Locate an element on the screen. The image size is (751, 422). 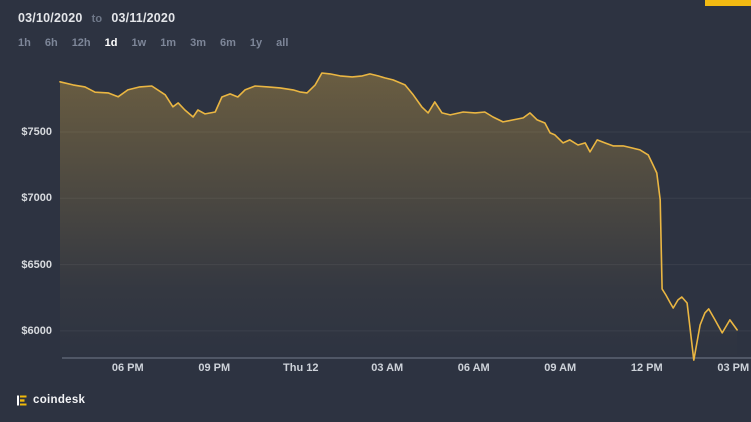
x-axis-label: 03 PM is located at coordinates (733, 368).